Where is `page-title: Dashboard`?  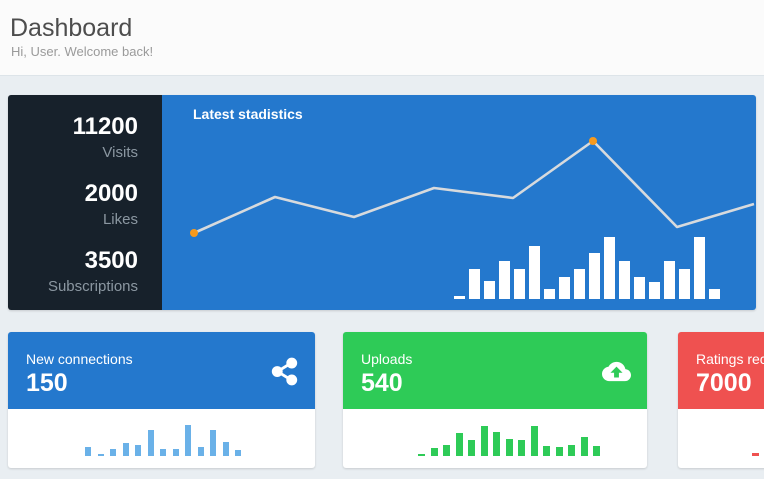
page-title: Dashboard is located at coordinates (71, 28).